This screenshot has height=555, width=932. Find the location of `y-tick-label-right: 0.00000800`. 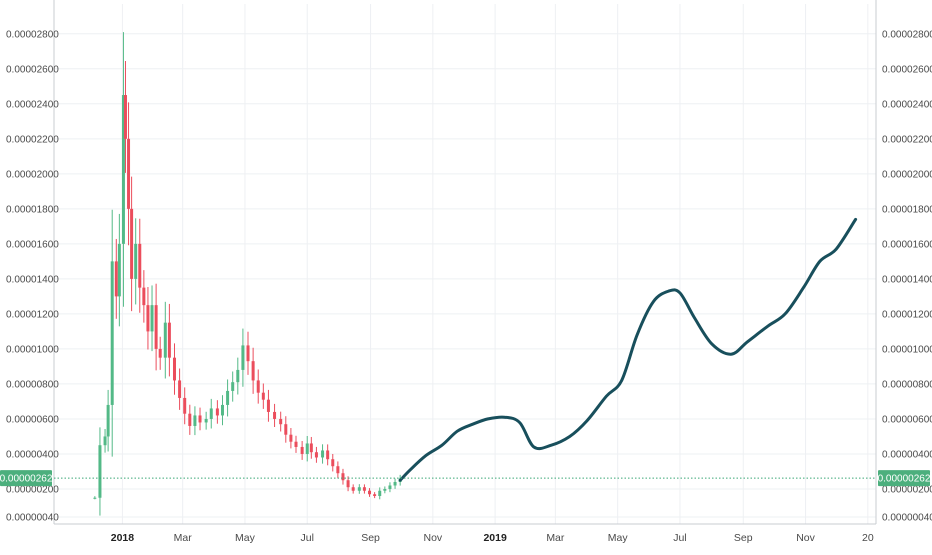

y-tick-label-right: 0.00000800 is located at coordinates (907, 384).